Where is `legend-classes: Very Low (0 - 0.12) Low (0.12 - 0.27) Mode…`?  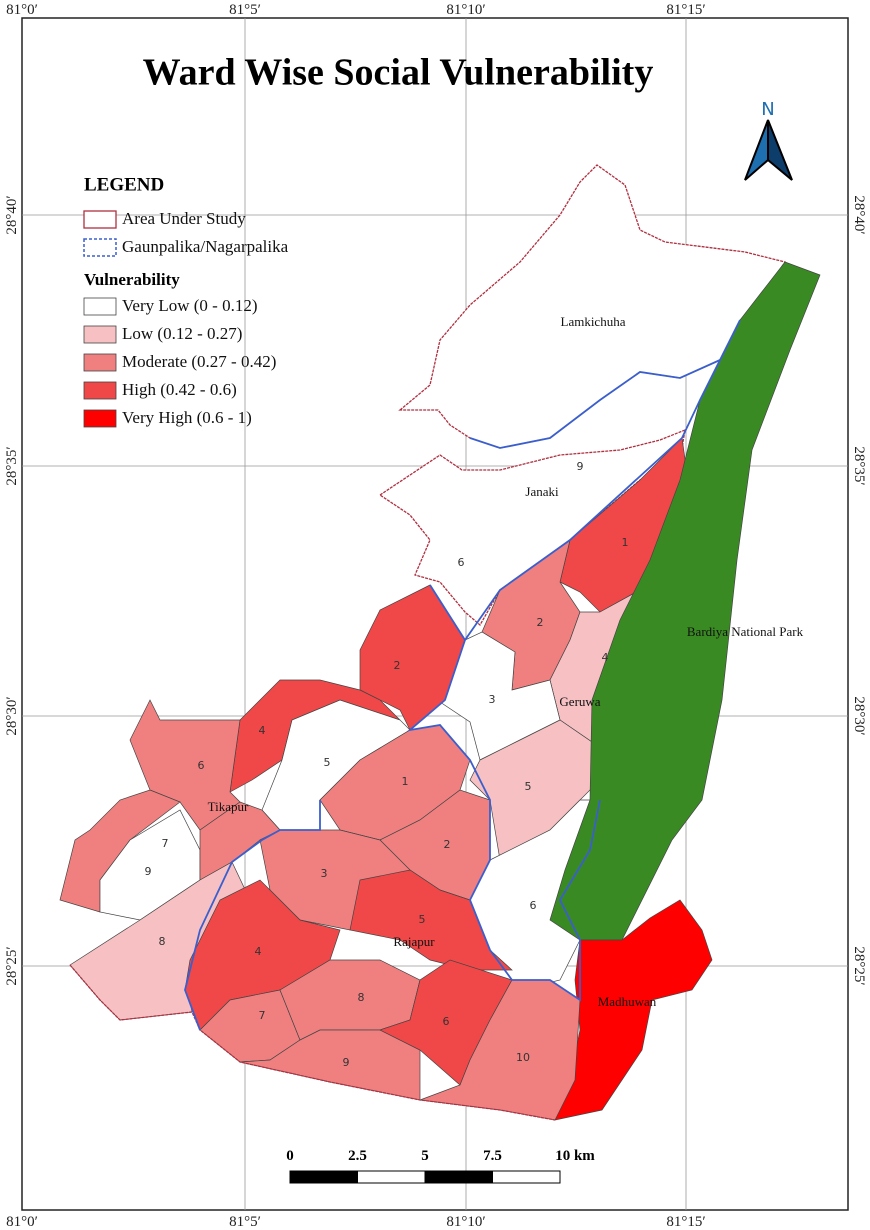
legend-classes: Very Low (0 - 0.12) Low (0.12 - 0.27) Mode… is located at coordinates (179, 362).